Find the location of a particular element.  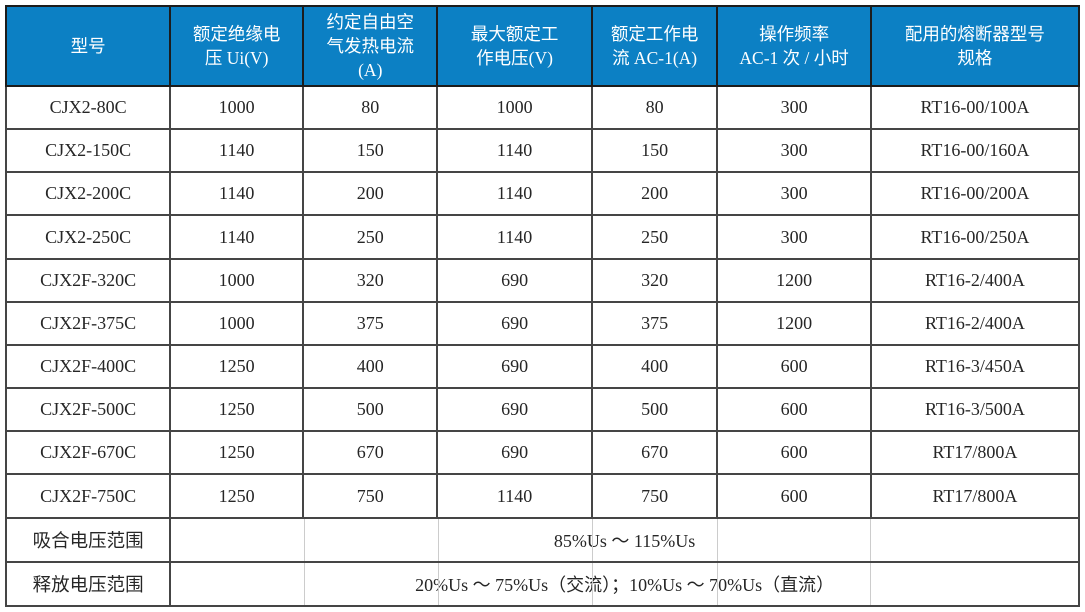

table-row: CJX2-80C 1000 80 1000 80 300 RT16-00/100A is located at coordinates (542, 107).